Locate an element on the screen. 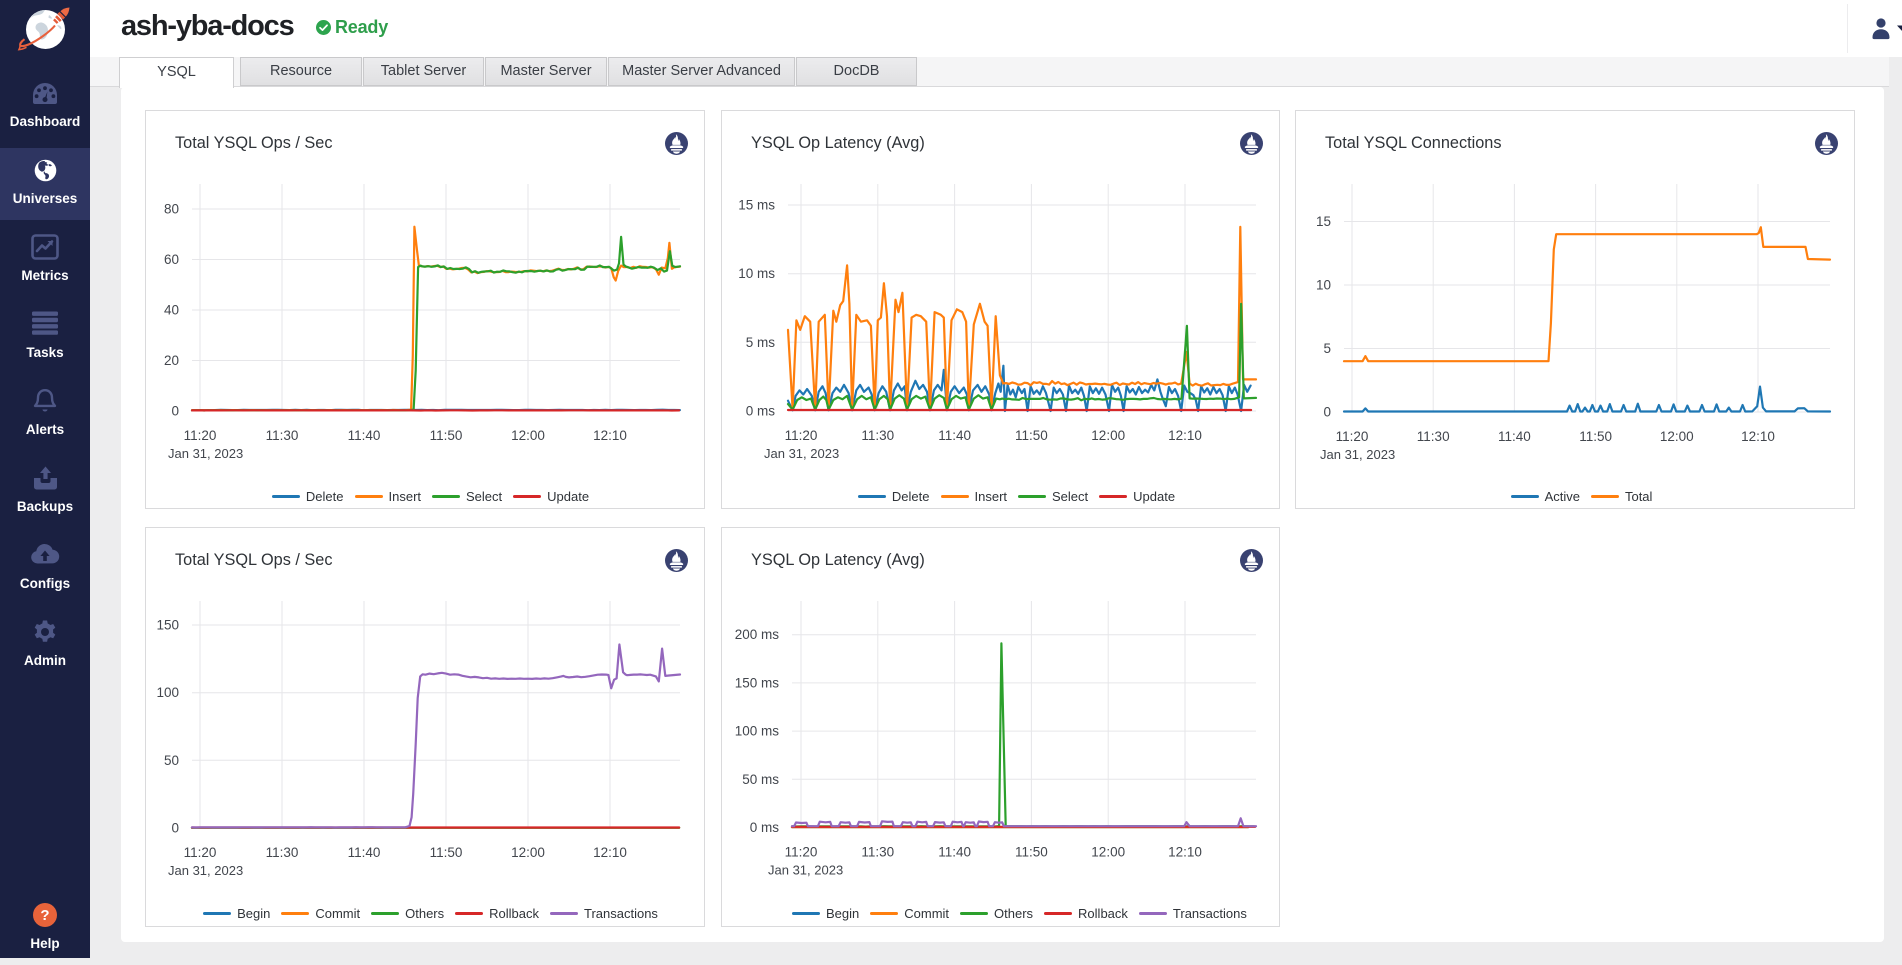  svg-text: 100 is located at coordinates (167, 692).